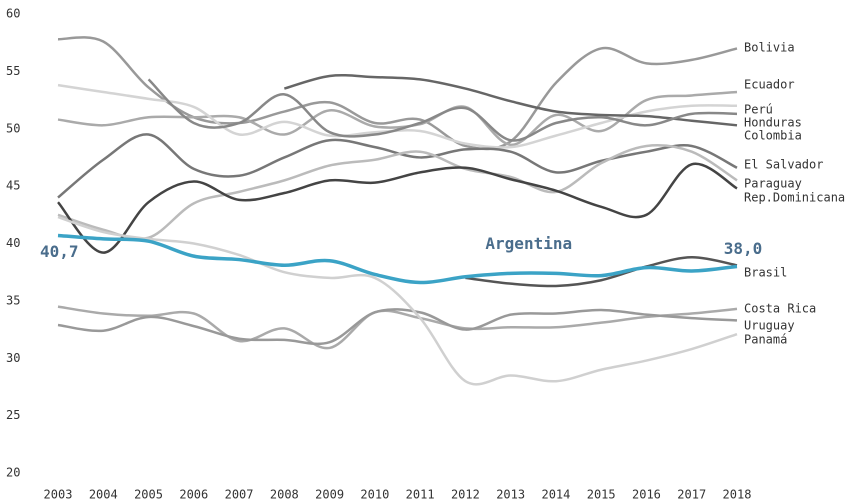 This screenshot has width=845, height=504. What do you see at coordinates (13, 71) in the screenshot?
I see `y-tick-label: 55` at bounding box center [13, 71].